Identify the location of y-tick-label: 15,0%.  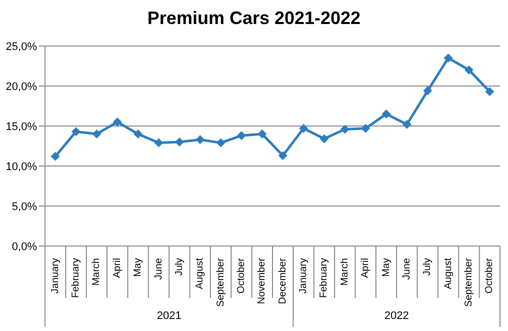
(22, 126).